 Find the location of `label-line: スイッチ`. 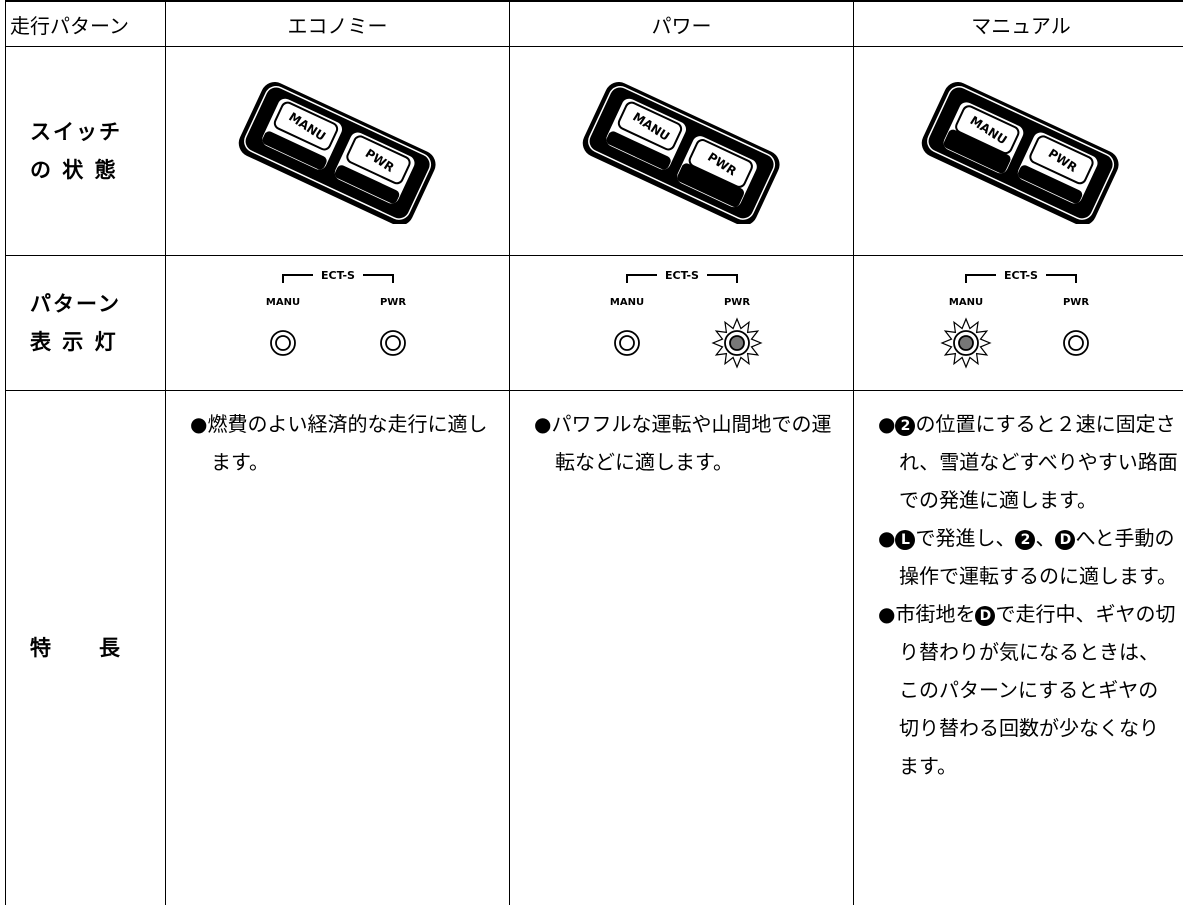

label-line: スイッチ is located at coordinates (97, 132).